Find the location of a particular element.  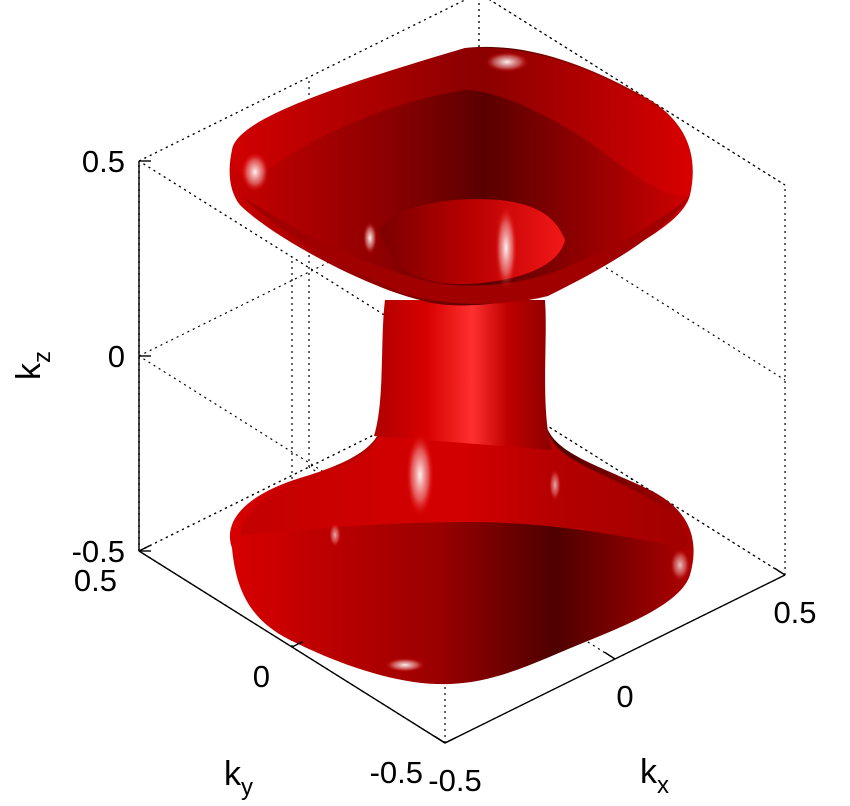

z-tick-label: 0 is located at coordinates (116, 356).